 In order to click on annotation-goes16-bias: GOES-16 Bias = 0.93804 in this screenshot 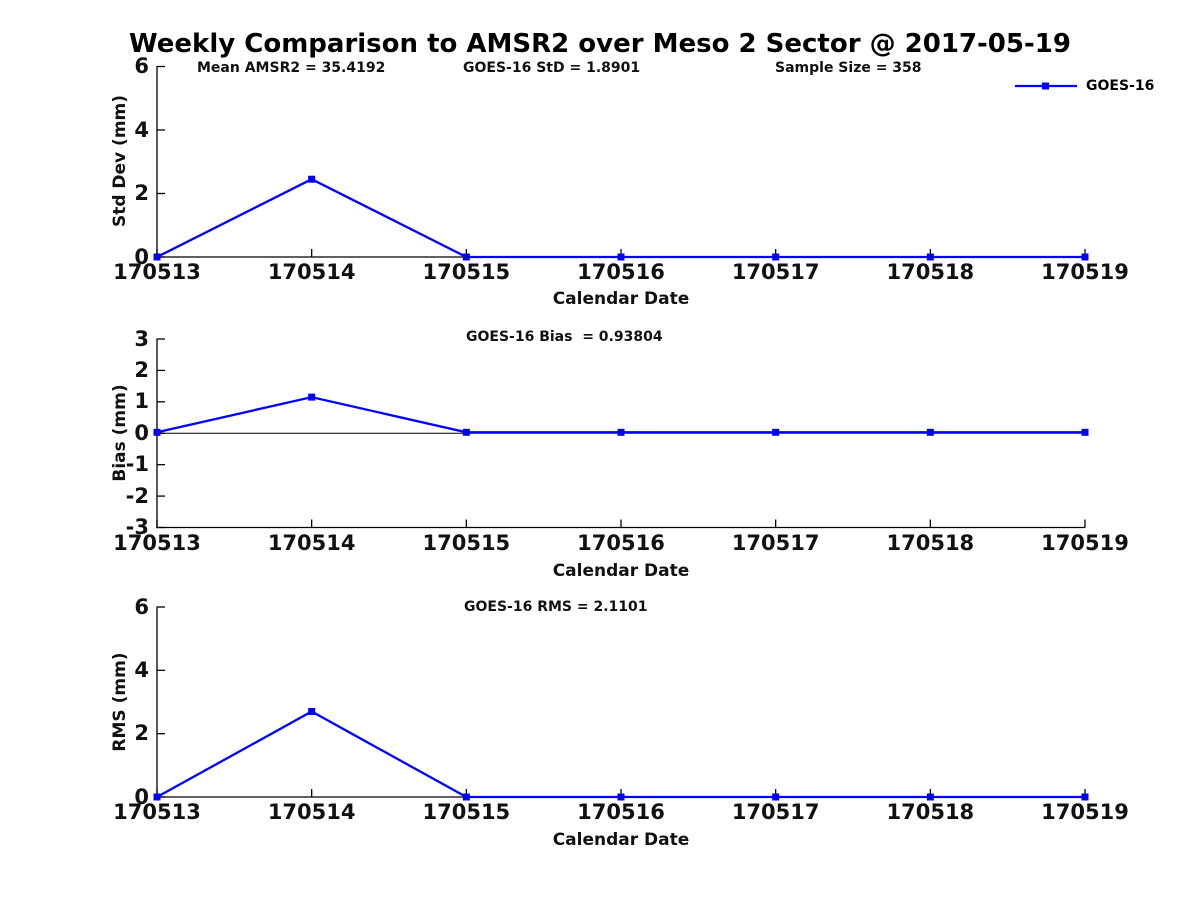, I will do `click(564, 337)`.